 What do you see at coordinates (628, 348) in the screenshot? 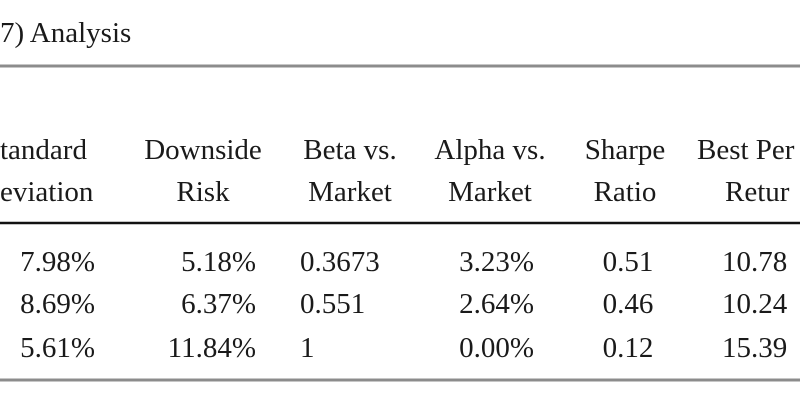
I see `table-cell: 0.12` at bounding box center [628, 348].